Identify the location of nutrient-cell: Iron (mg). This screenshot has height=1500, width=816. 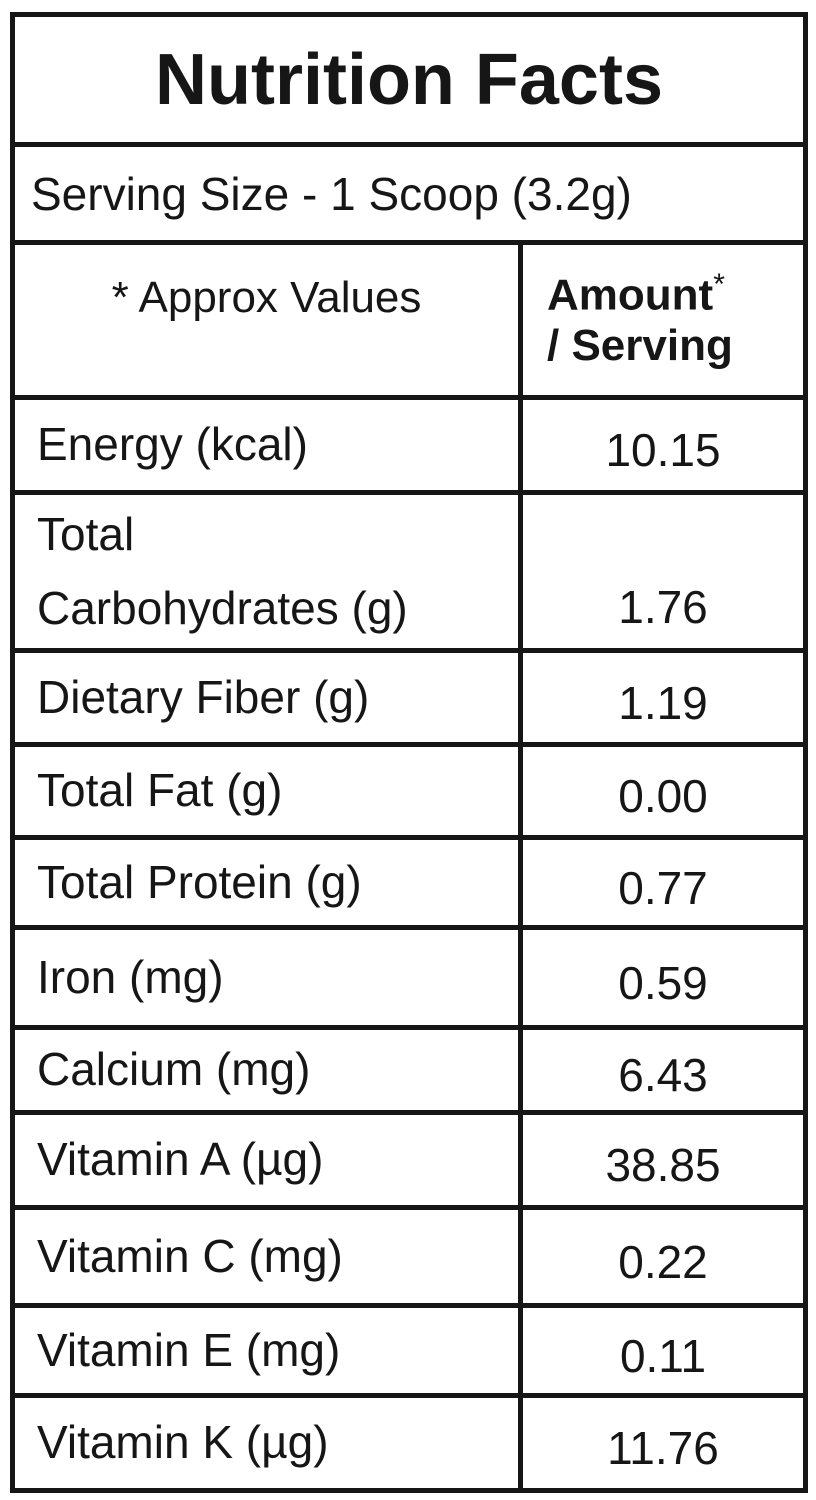
(266, 977).